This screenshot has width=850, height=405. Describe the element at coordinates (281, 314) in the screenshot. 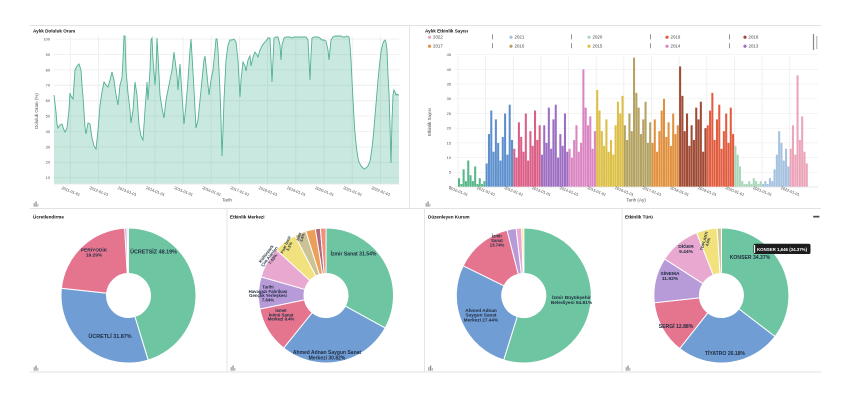

I see `svg-text: İnönü Sanat` at that location.